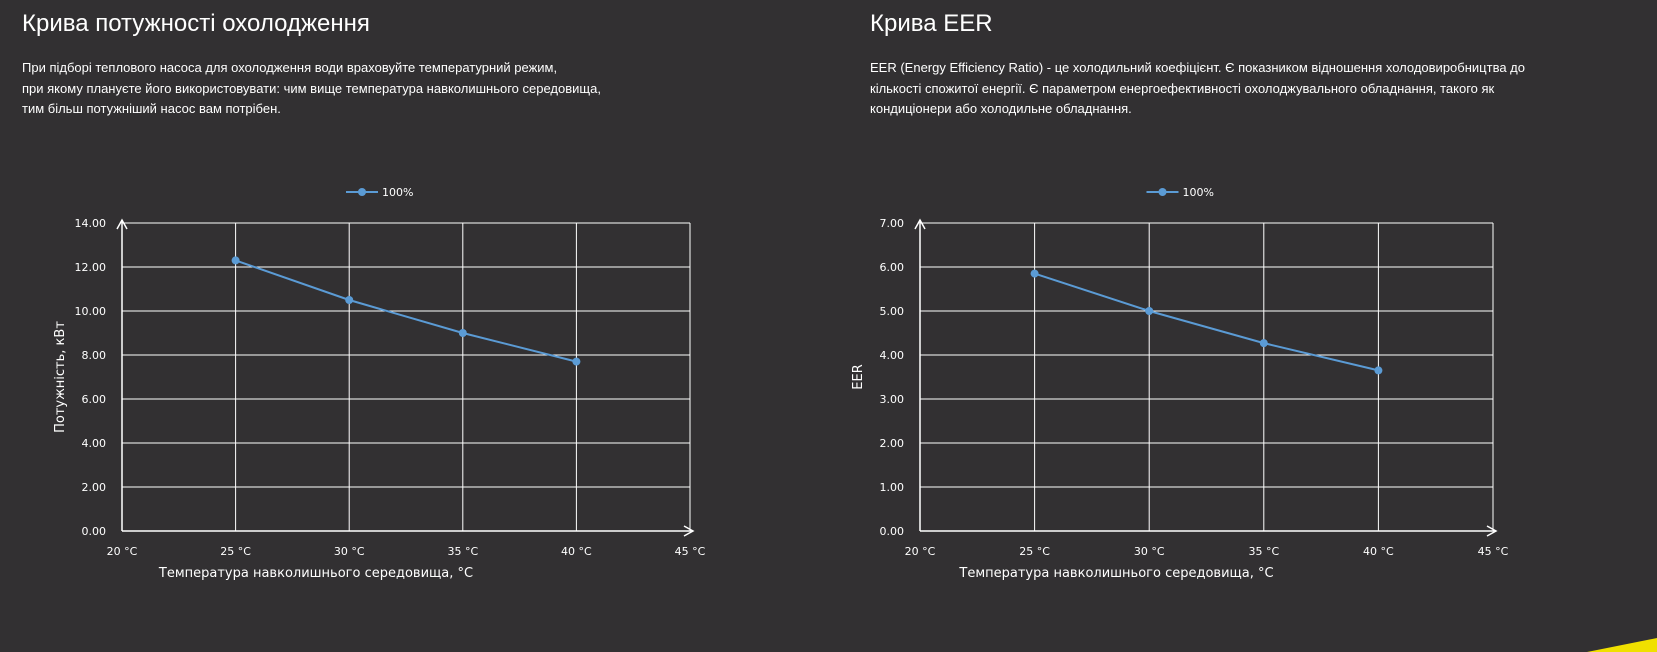 The width and height of the screenshot is (1657, 652). Describe the element at coordinates (94, 355) in the screenshot. I see `y-tick-label: 8.00` at that location.